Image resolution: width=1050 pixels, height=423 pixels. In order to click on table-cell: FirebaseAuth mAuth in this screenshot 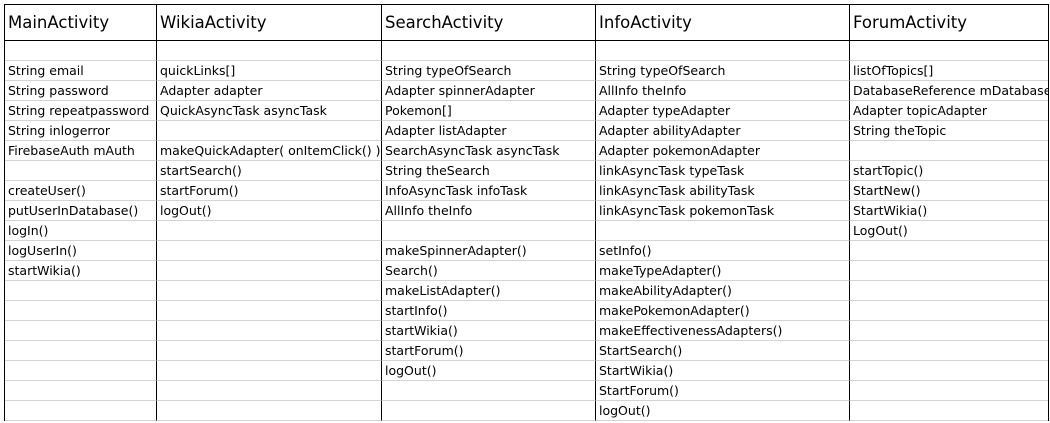, I will do `click(81, 151)`.